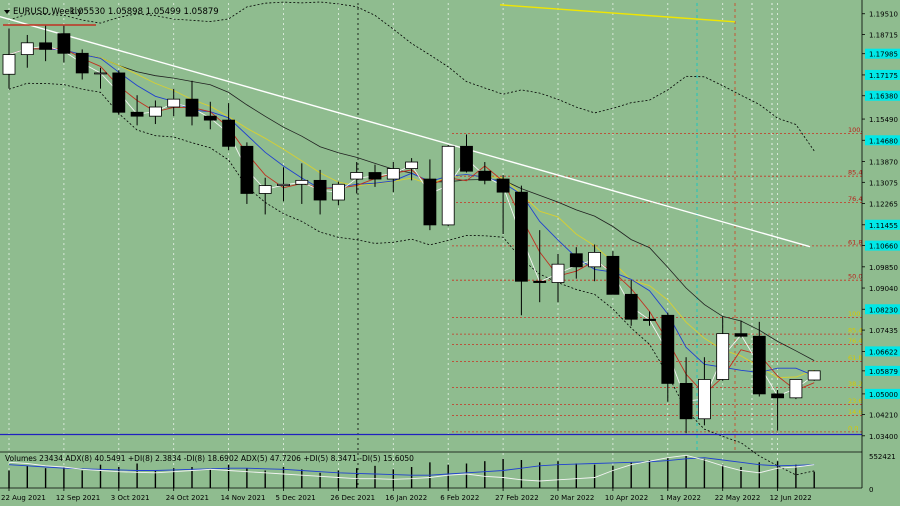  What do you see at coordinates (617, 13) in the screenshot?
I see `yellow-trend-line` at bounding box center [617, 13].